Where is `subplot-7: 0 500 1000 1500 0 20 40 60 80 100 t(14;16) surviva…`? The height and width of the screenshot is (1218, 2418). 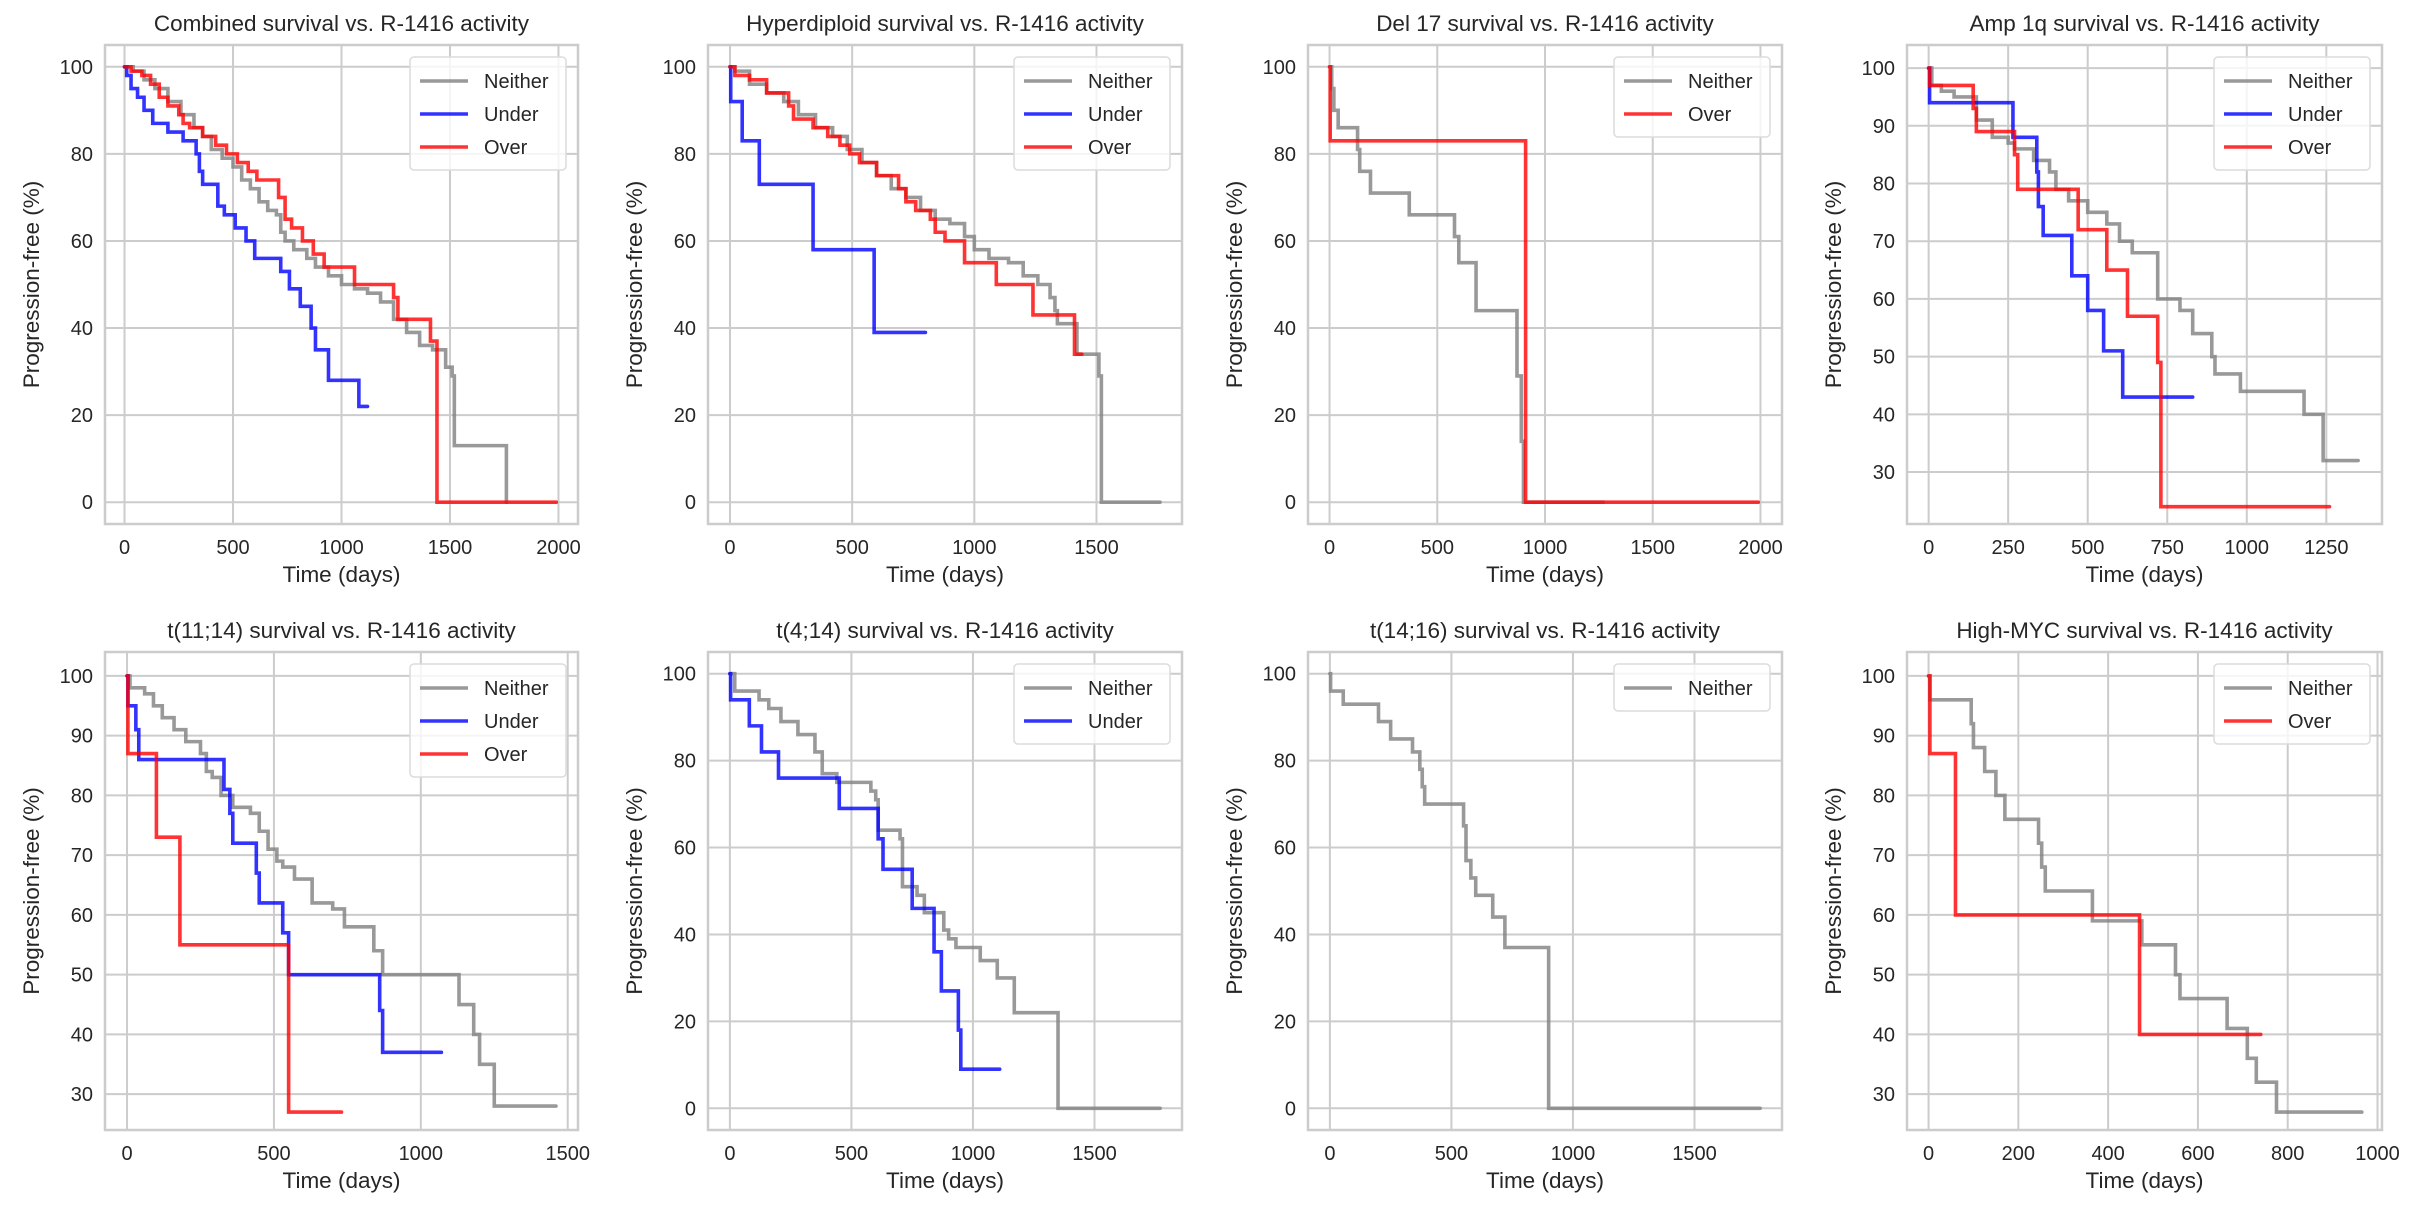
subplot-7: 0 500 1000 1500 0 20 40 60 80 100 t(14;16) surviva… is located at coordinates (1503, 905).